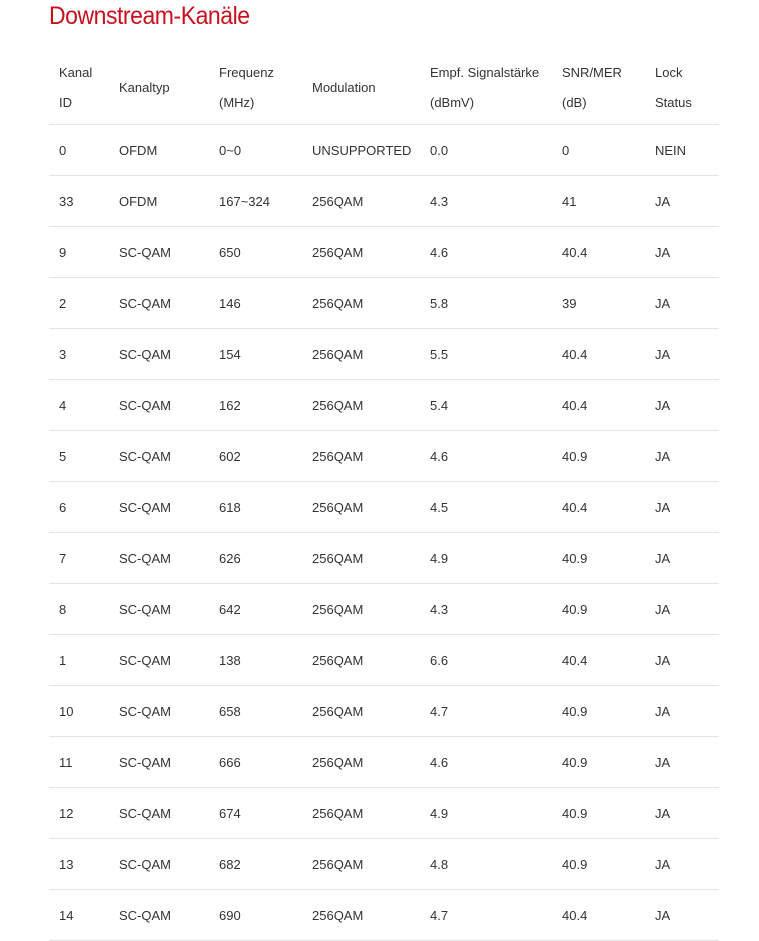 Image resolution: width=759 pixels, height=941 pixels. Describe the element at coordinates (79, 864) in the screenshot. I see `cell-channel-id: 13` at that location.